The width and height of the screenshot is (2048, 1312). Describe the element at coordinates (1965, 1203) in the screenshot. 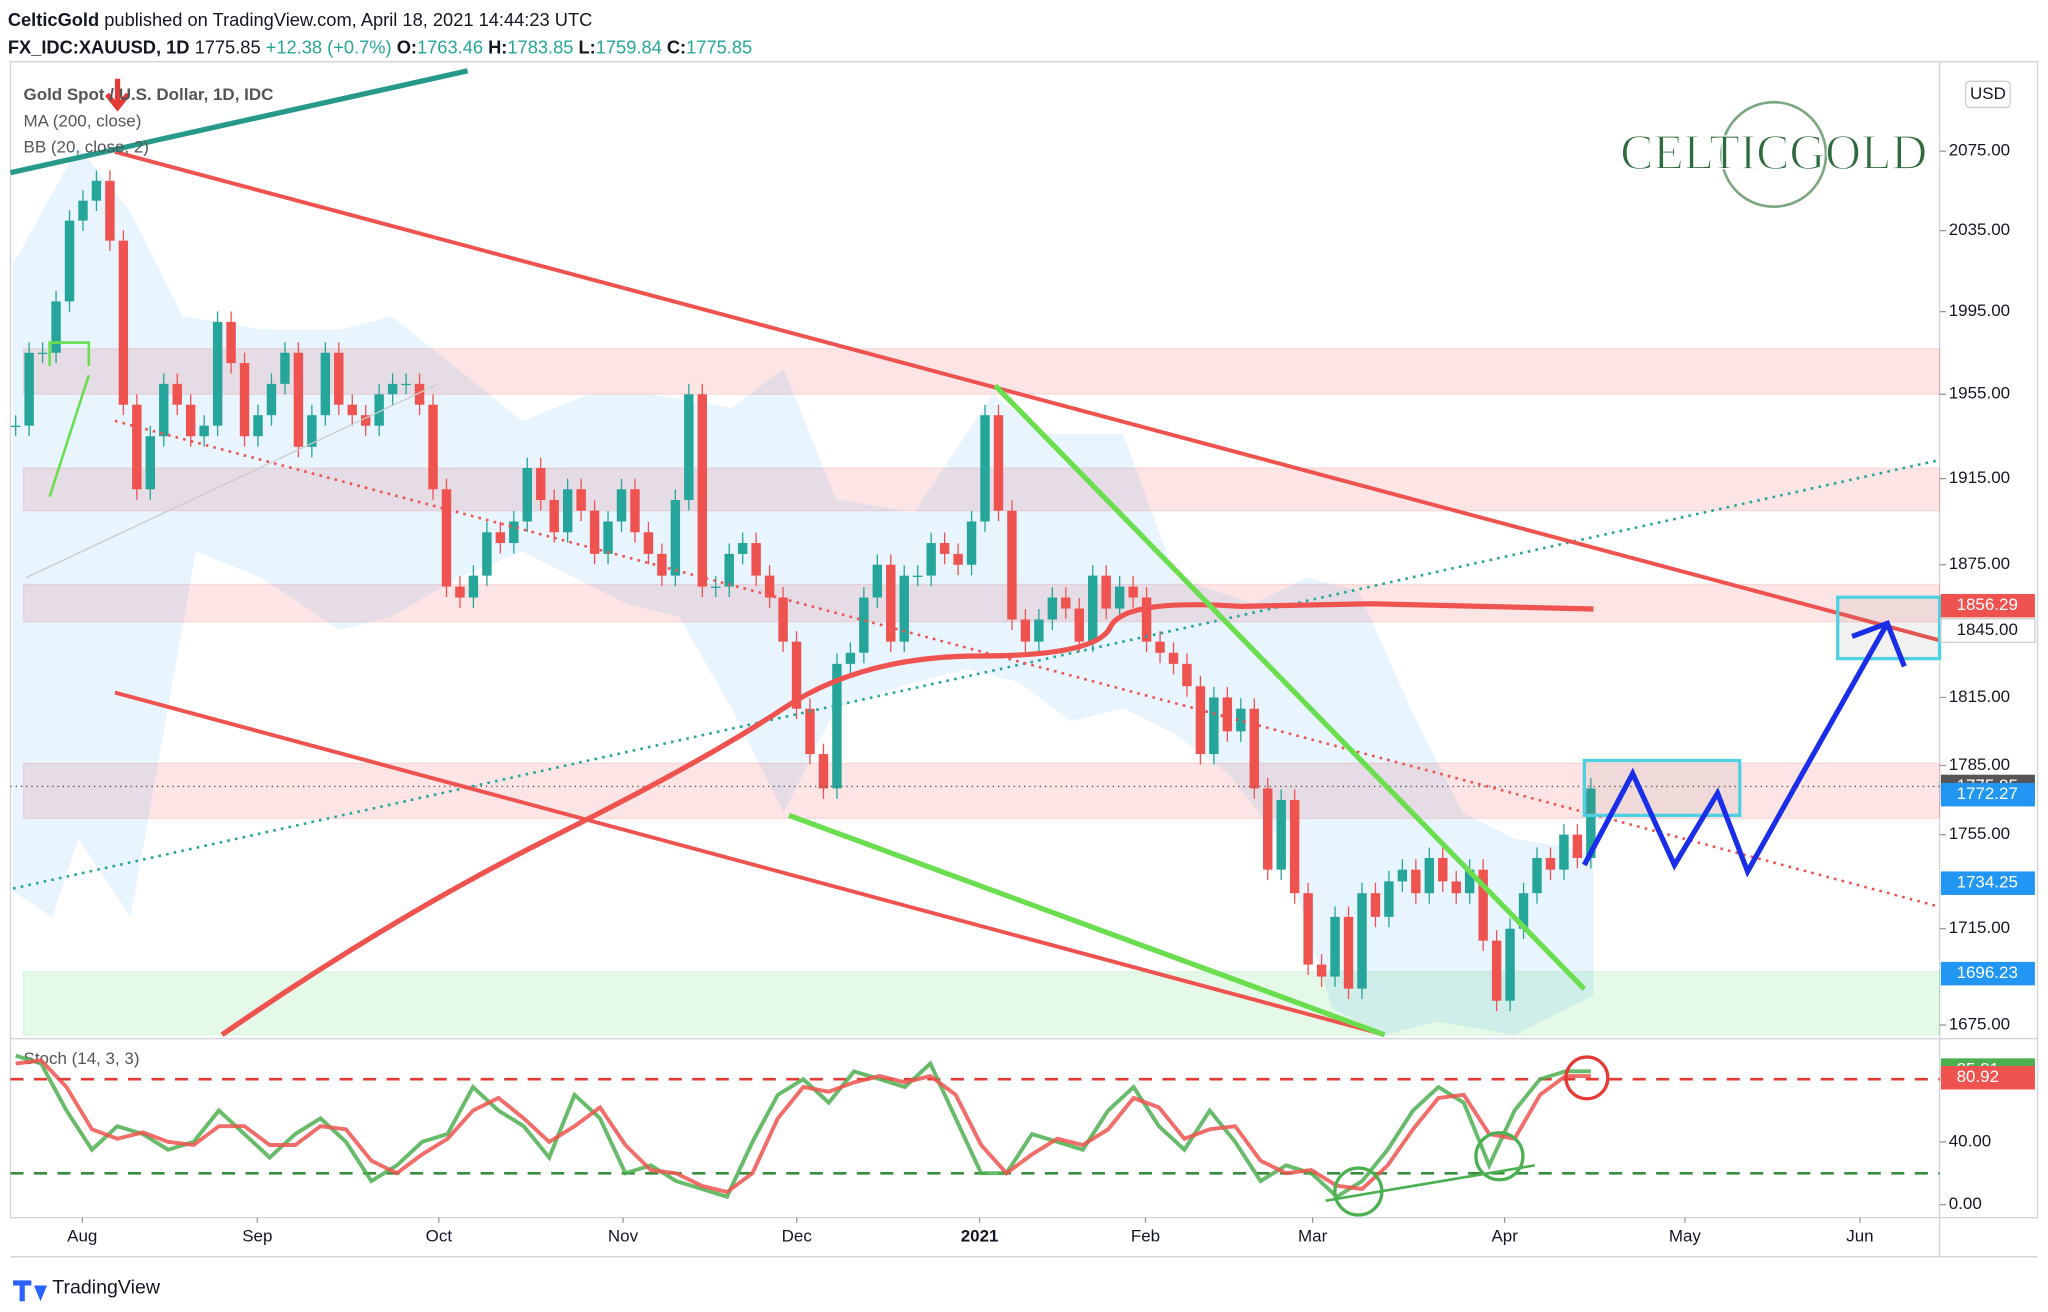

I see `y-tick-label: 0.00` at that location.